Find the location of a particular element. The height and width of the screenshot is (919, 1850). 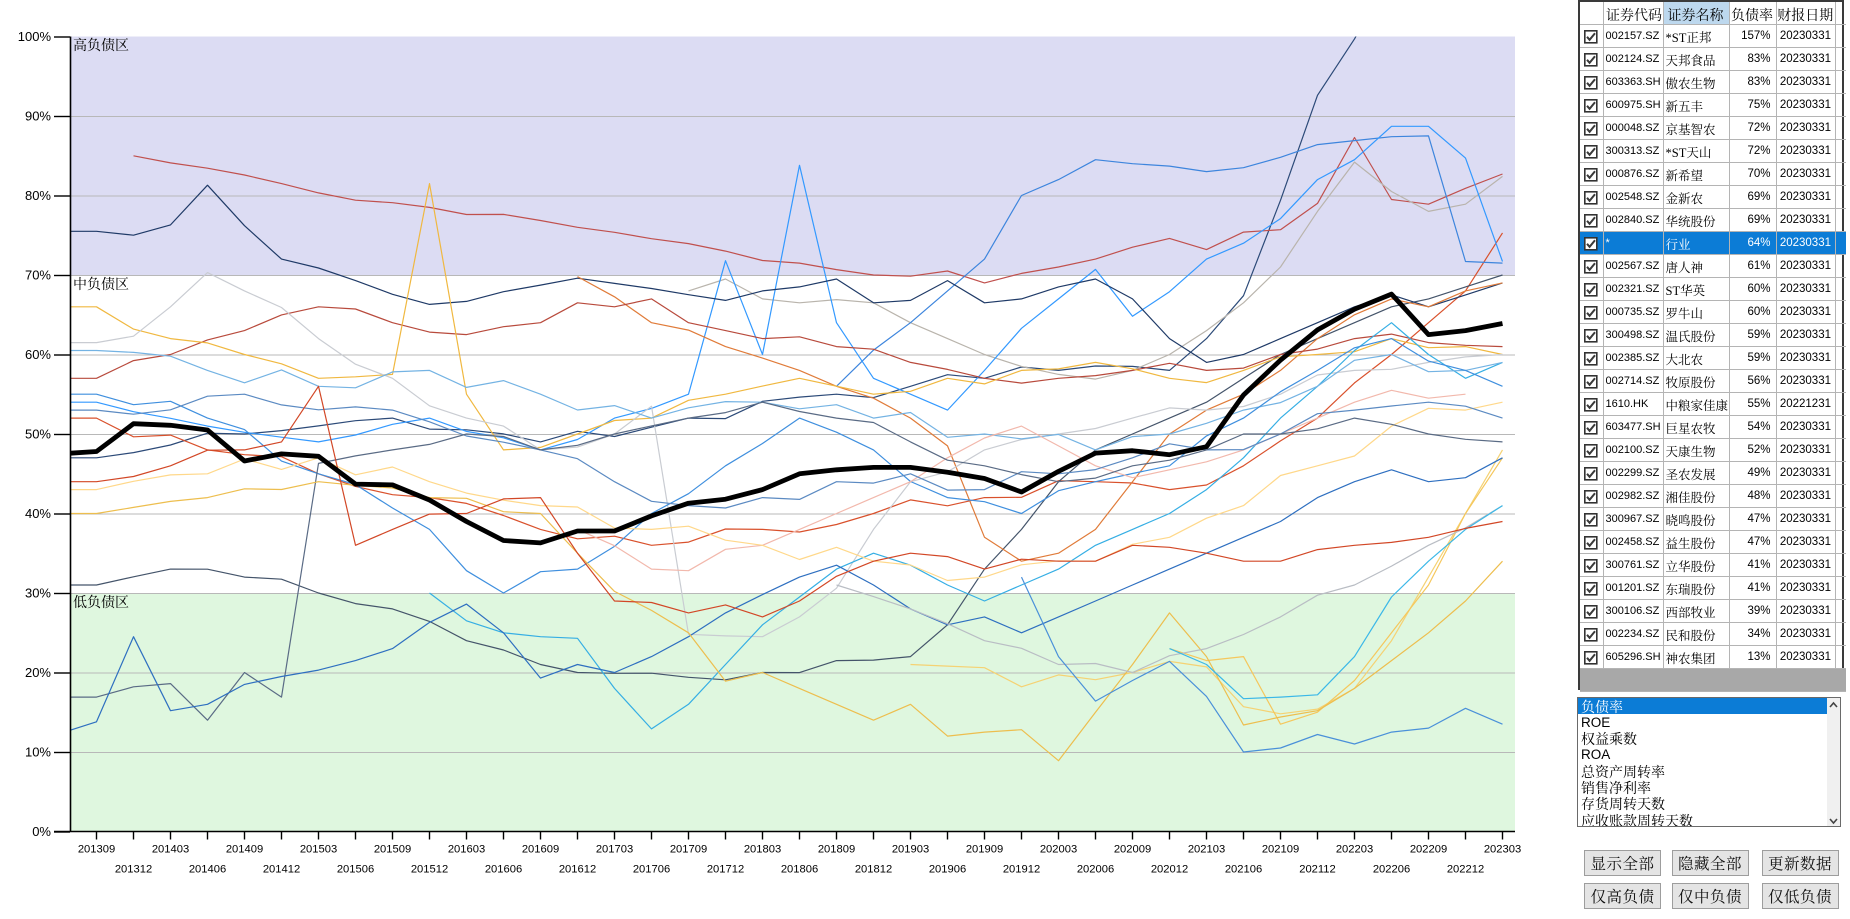

svg-text: 10% is located at coordinates (38, 752).